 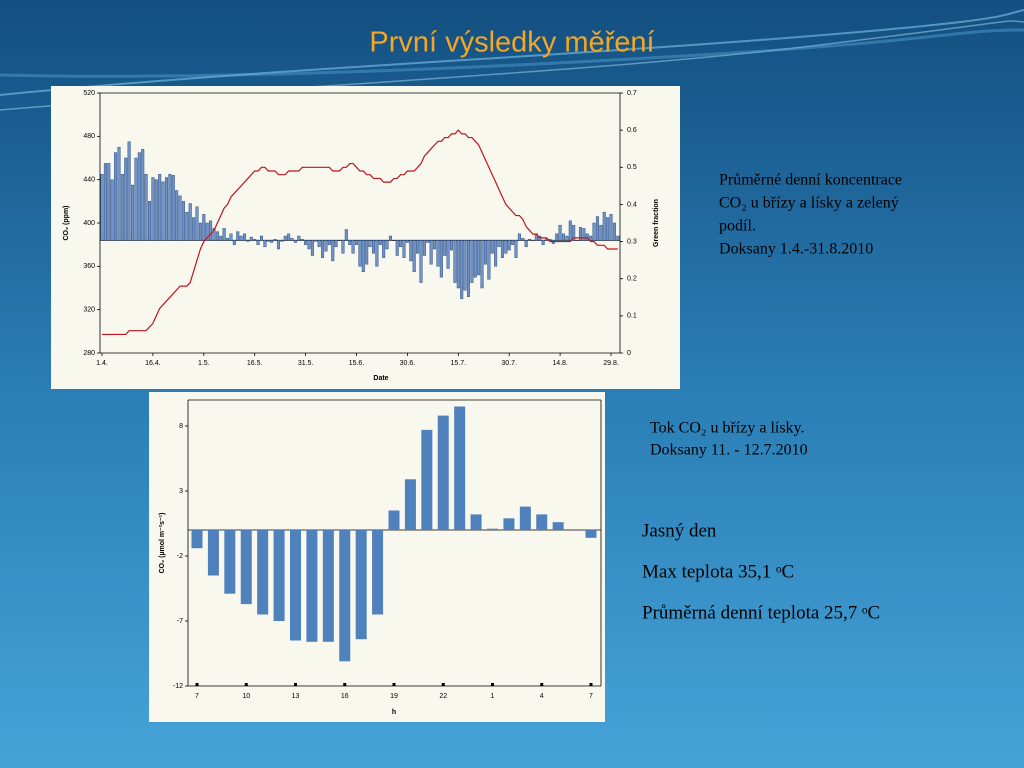 What do you see at coordinates (255, 363) in the screenshot?
I see `x-tick-label: 16.5.` at bounding box center [255, 363].